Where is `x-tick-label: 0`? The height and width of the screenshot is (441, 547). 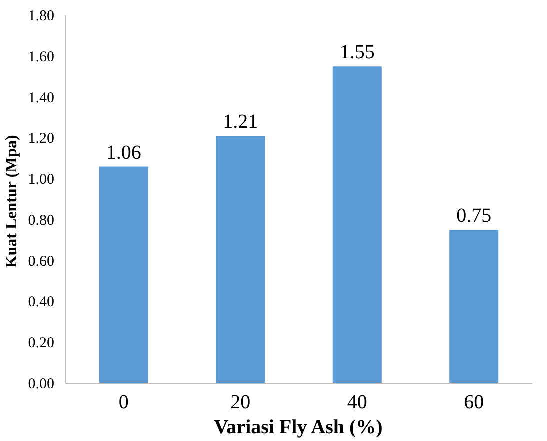
x-tick-label: 0 is located at coordinates (123, 403).